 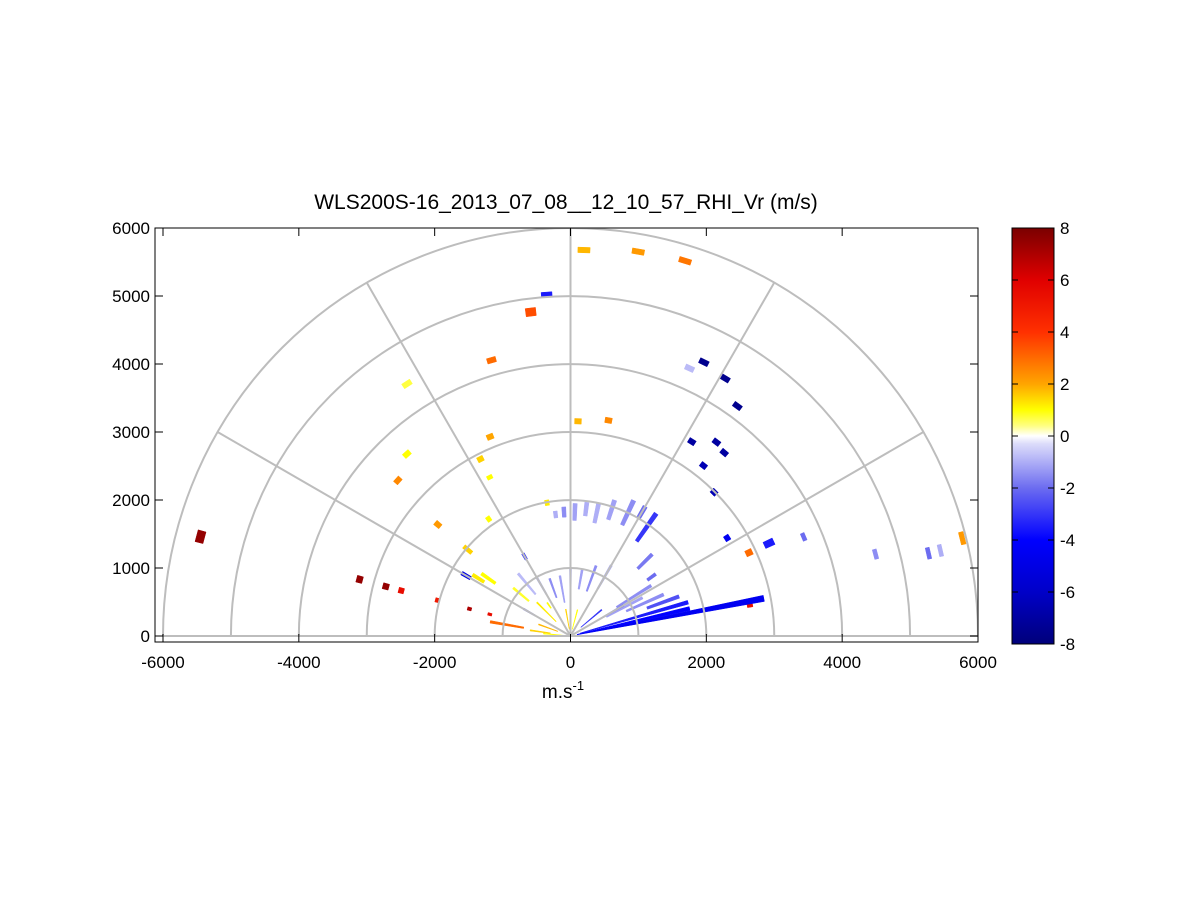 What do you see at coordinates (570, 662) in the screenshot?
I see `x-tick-label: 0` at bounding box center [570, 662].